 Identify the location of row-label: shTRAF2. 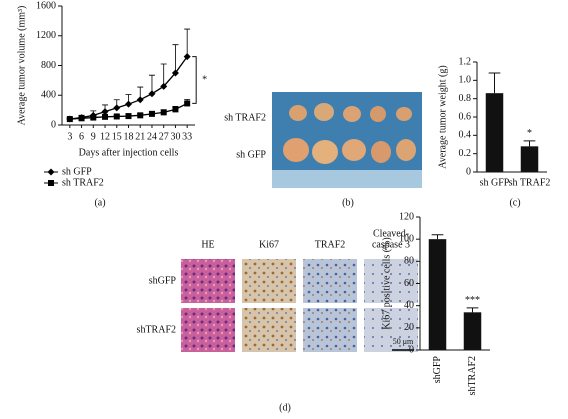
(156, 329).